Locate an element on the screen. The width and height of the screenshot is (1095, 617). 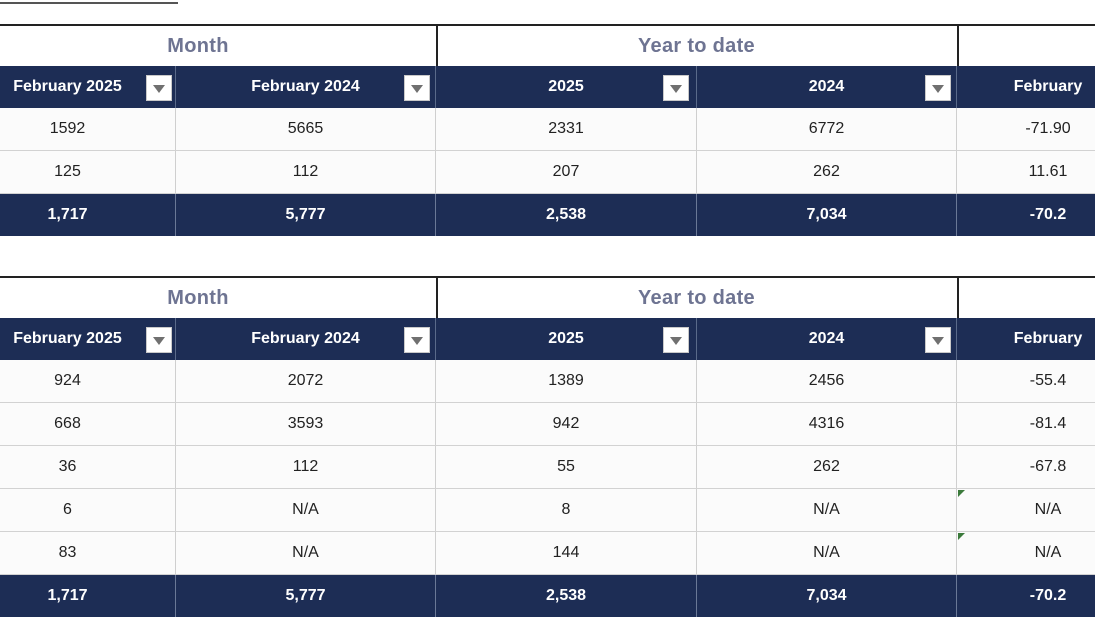
table-row: 125 112 207 262 11.61 is located at coordinates (547, 172).